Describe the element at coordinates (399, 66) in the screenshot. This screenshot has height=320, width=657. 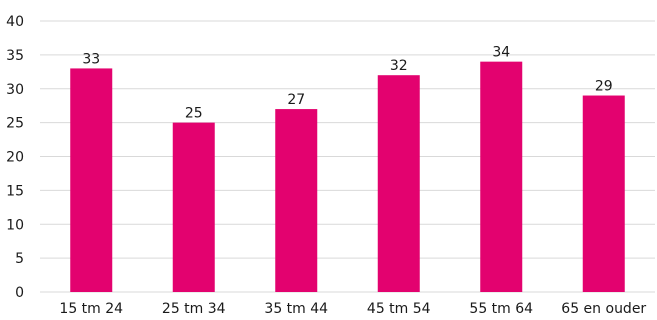
I see `data-label: 32` at that location.